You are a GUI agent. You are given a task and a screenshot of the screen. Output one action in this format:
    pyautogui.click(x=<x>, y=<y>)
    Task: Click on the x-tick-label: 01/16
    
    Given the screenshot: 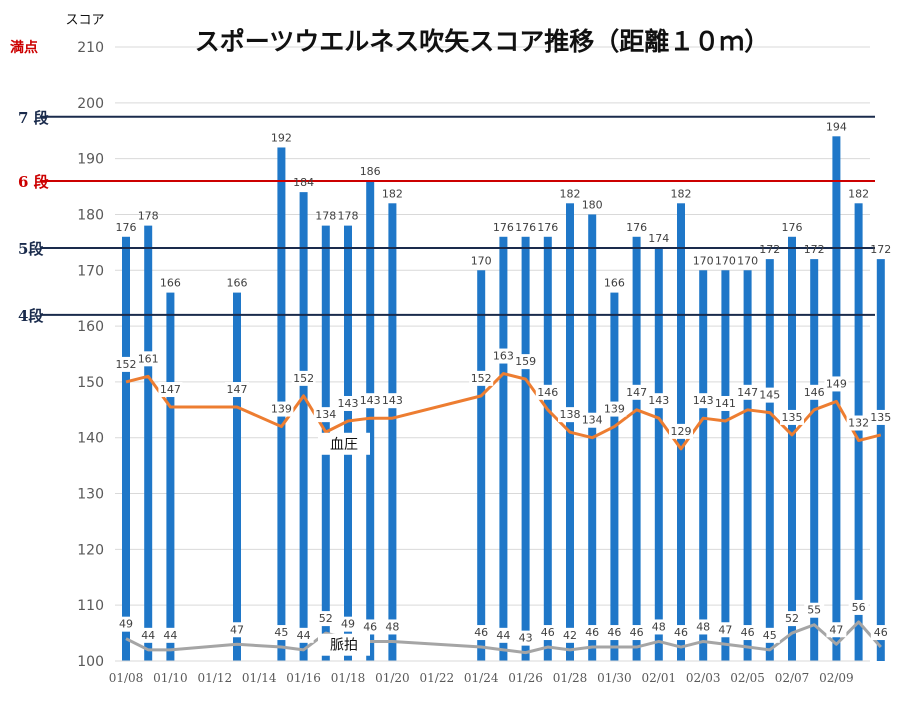 What is the action you would take?
    pyautogui.click(x=303, y=678)
    